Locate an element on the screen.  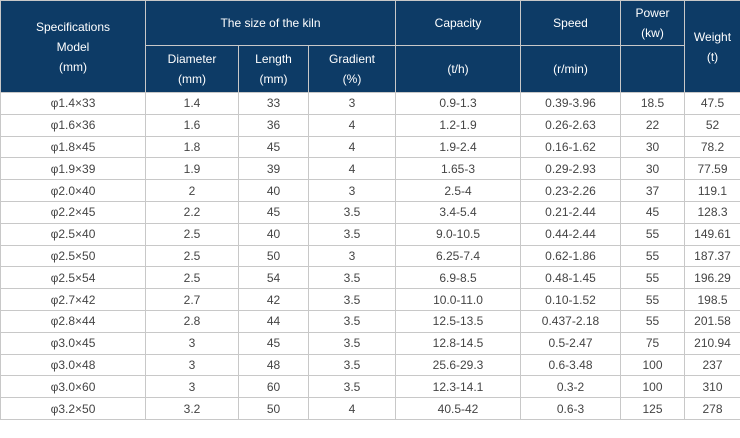
cell-capacity: 12.5-13.5 is located at coordinates (458, 321).